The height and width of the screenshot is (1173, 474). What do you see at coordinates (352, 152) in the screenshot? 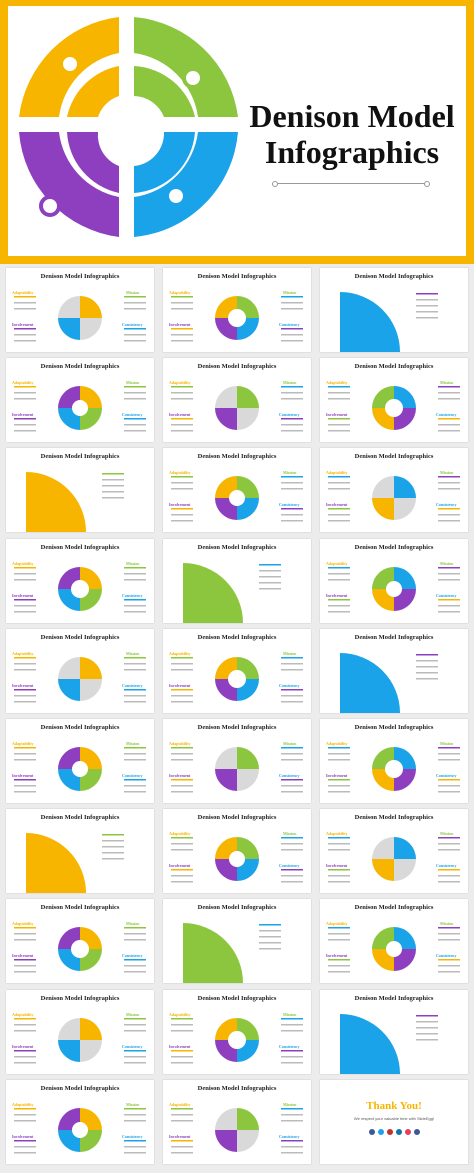
I see `hero-title-line2: Infographics` at bounding box center [352, 152].